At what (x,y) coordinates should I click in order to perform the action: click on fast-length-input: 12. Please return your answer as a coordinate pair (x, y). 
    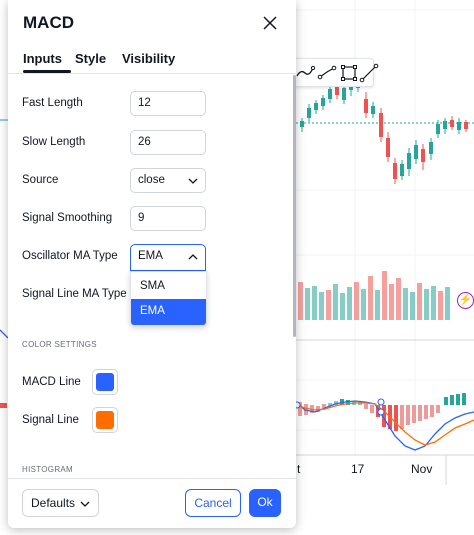
    Looking at the image, I should click on (168, 103).